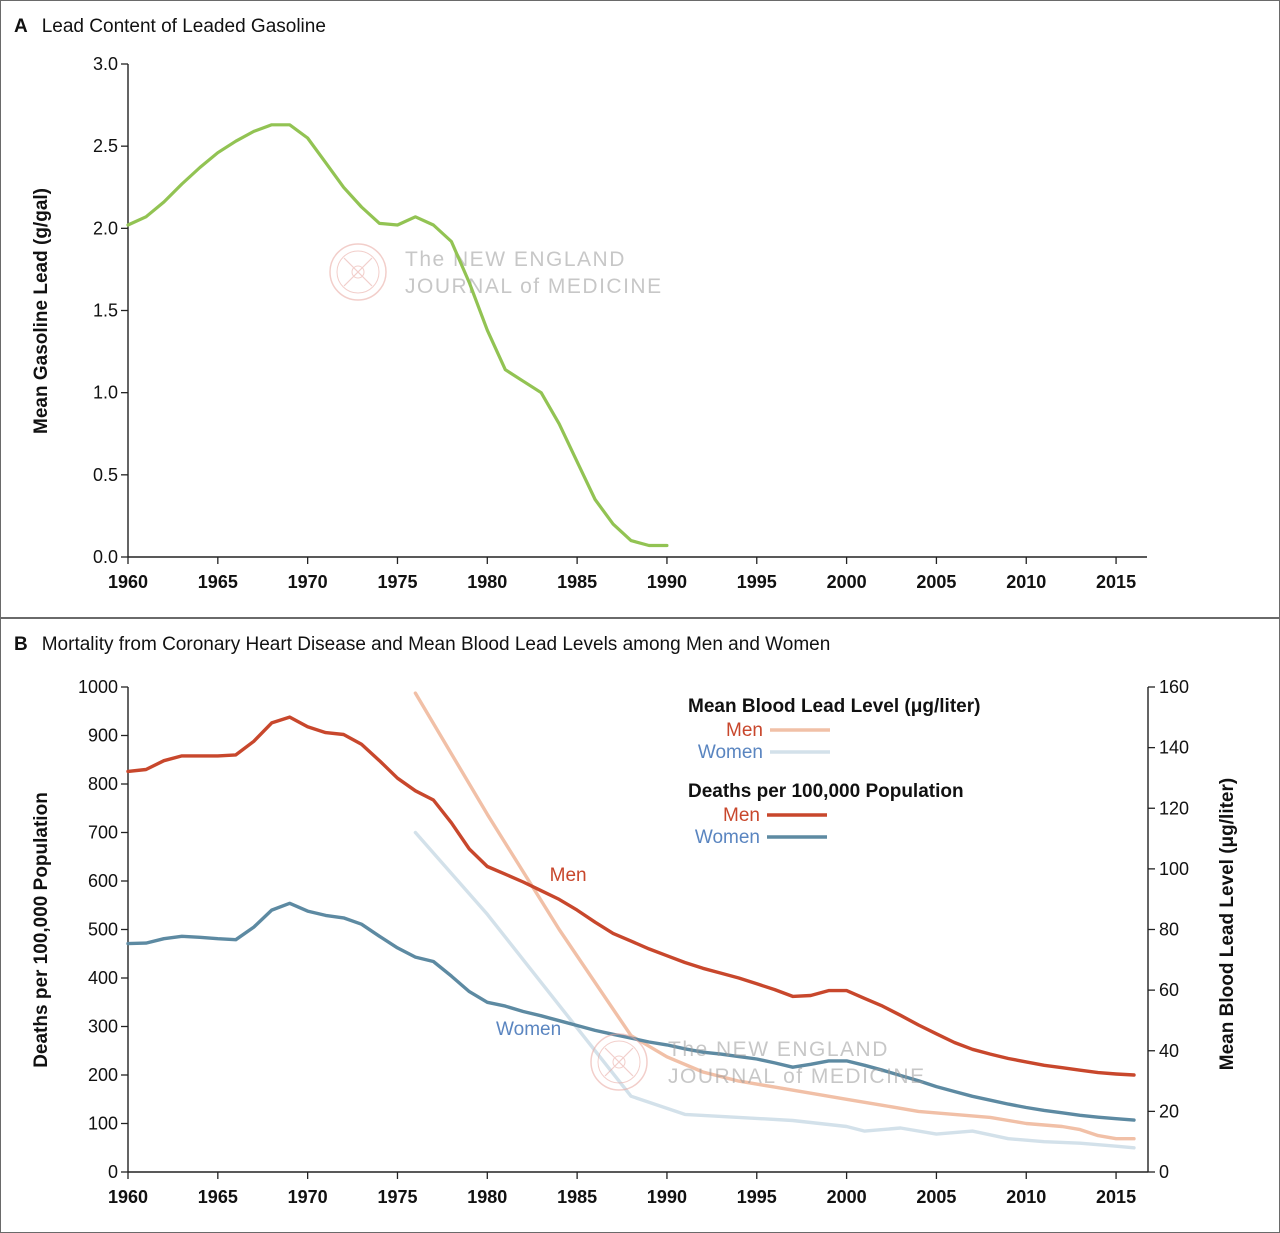 This screenshot has width=1280, height=1233. What do you see at coordinates (936, 1197) in the screenshot?
I see `panel-b-x-tick-label: 2005` at bounding box center [936, 1197].